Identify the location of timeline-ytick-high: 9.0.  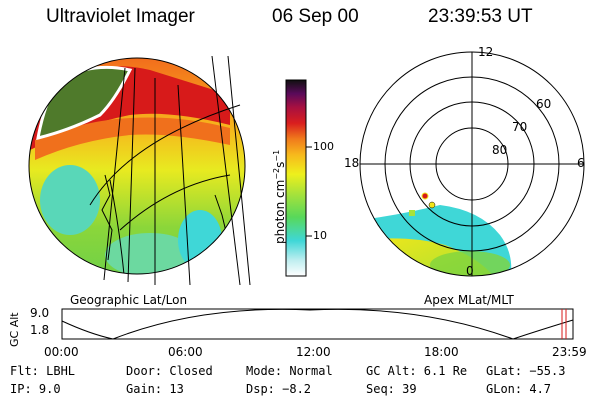
(40, 313).